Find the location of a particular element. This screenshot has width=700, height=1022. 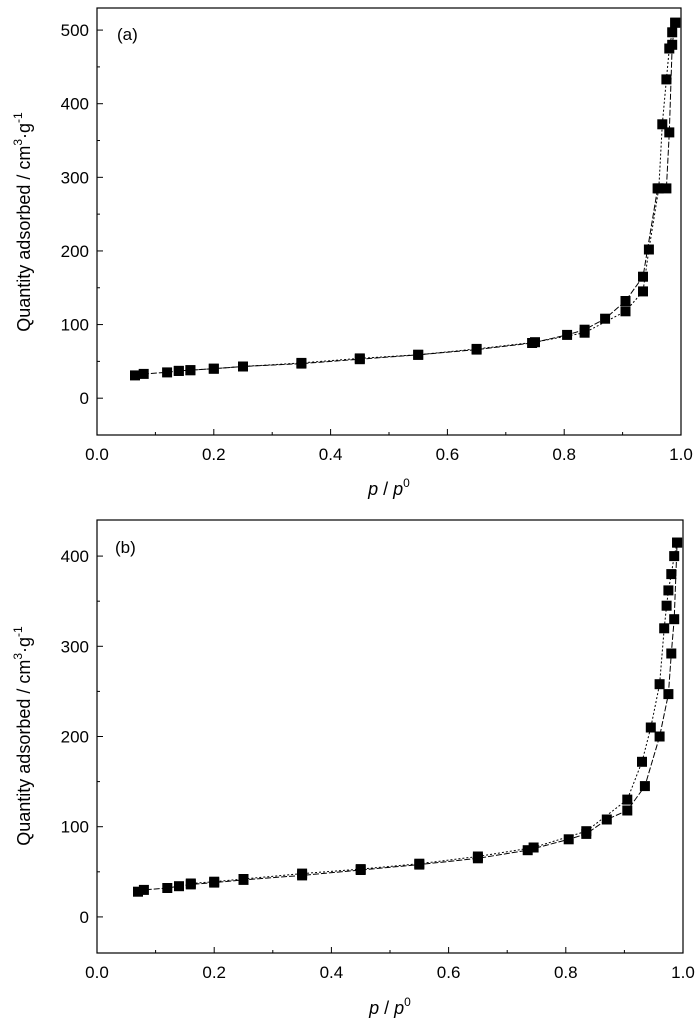

panel-label: (a) is located at coordinates (127, 34).